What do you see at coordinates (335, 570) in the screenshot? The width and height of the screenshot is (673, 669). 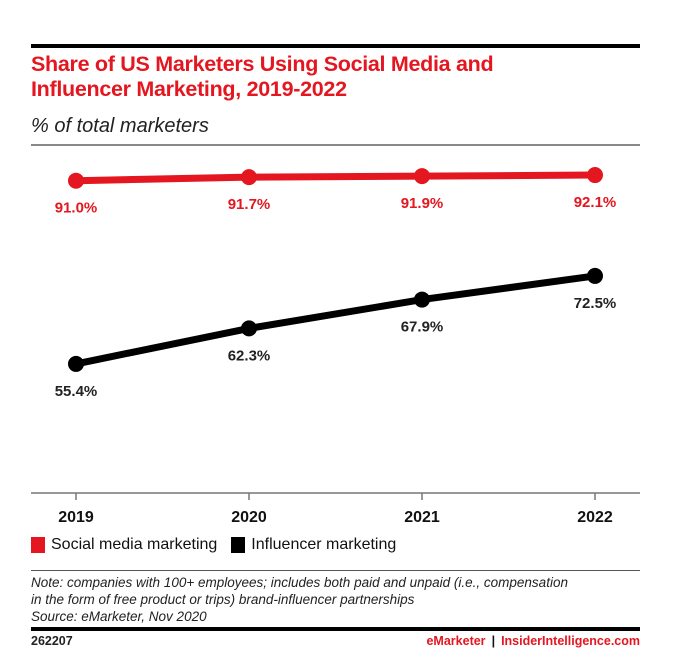 I see `note-rule` at bounding box center [335, 570].